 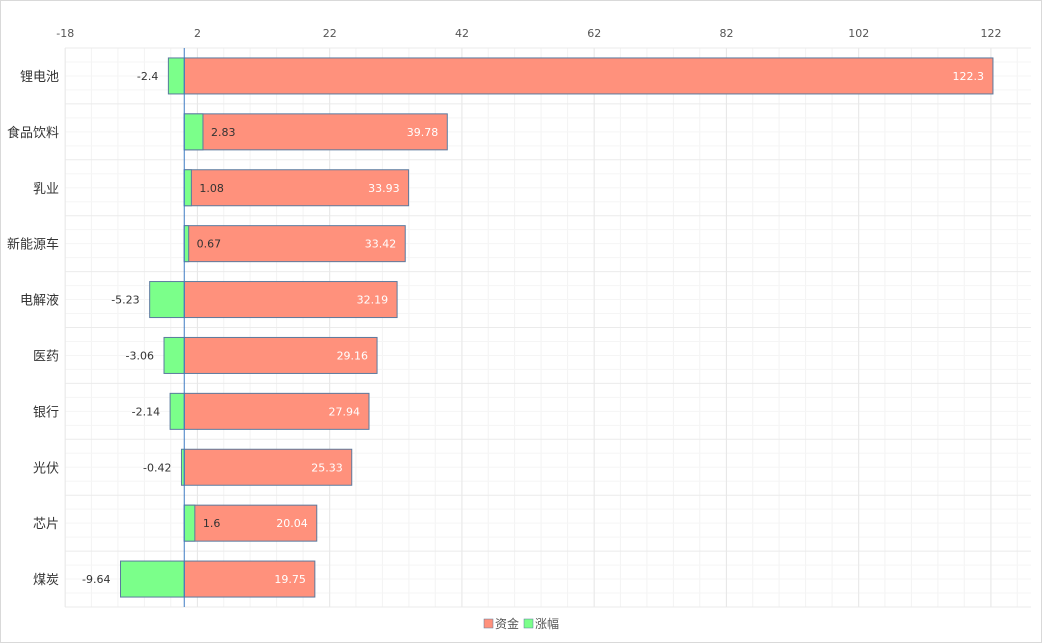 I want to click on data-label-funds: 20.04, so click(x=292, y=523).